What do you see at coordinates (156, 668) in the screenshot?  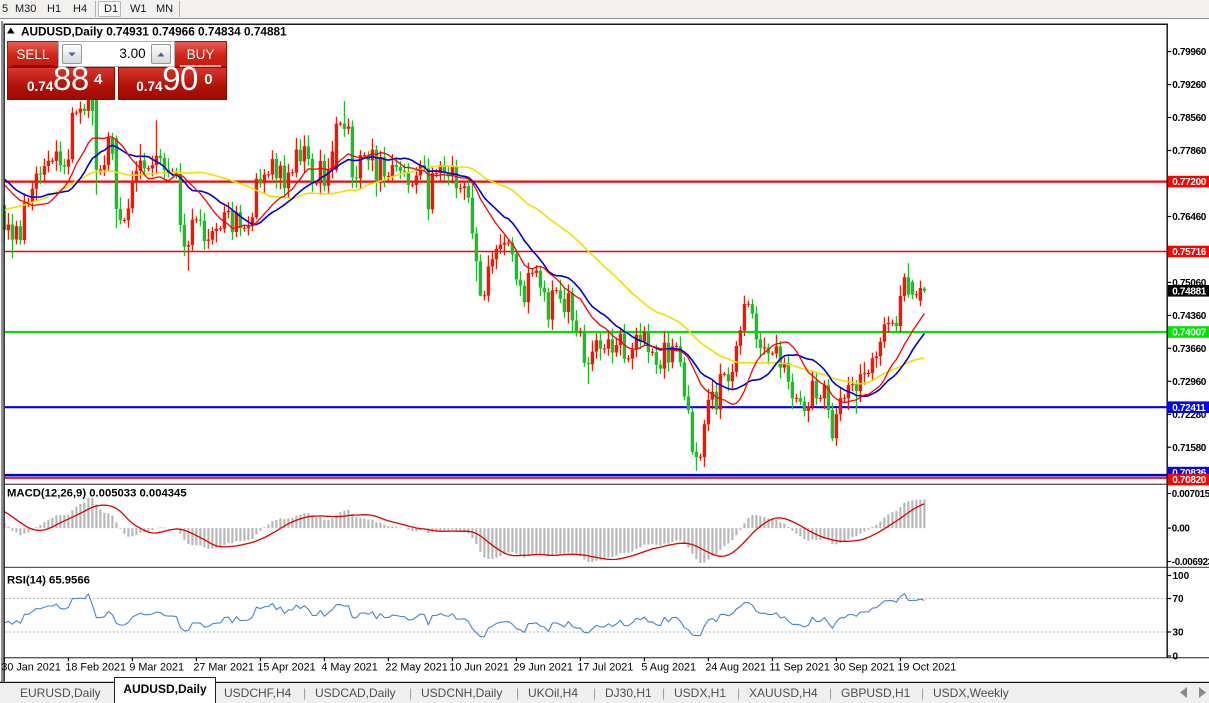 I see `svg-text: 9 Mar 2021` at bounding box center [156, 668].